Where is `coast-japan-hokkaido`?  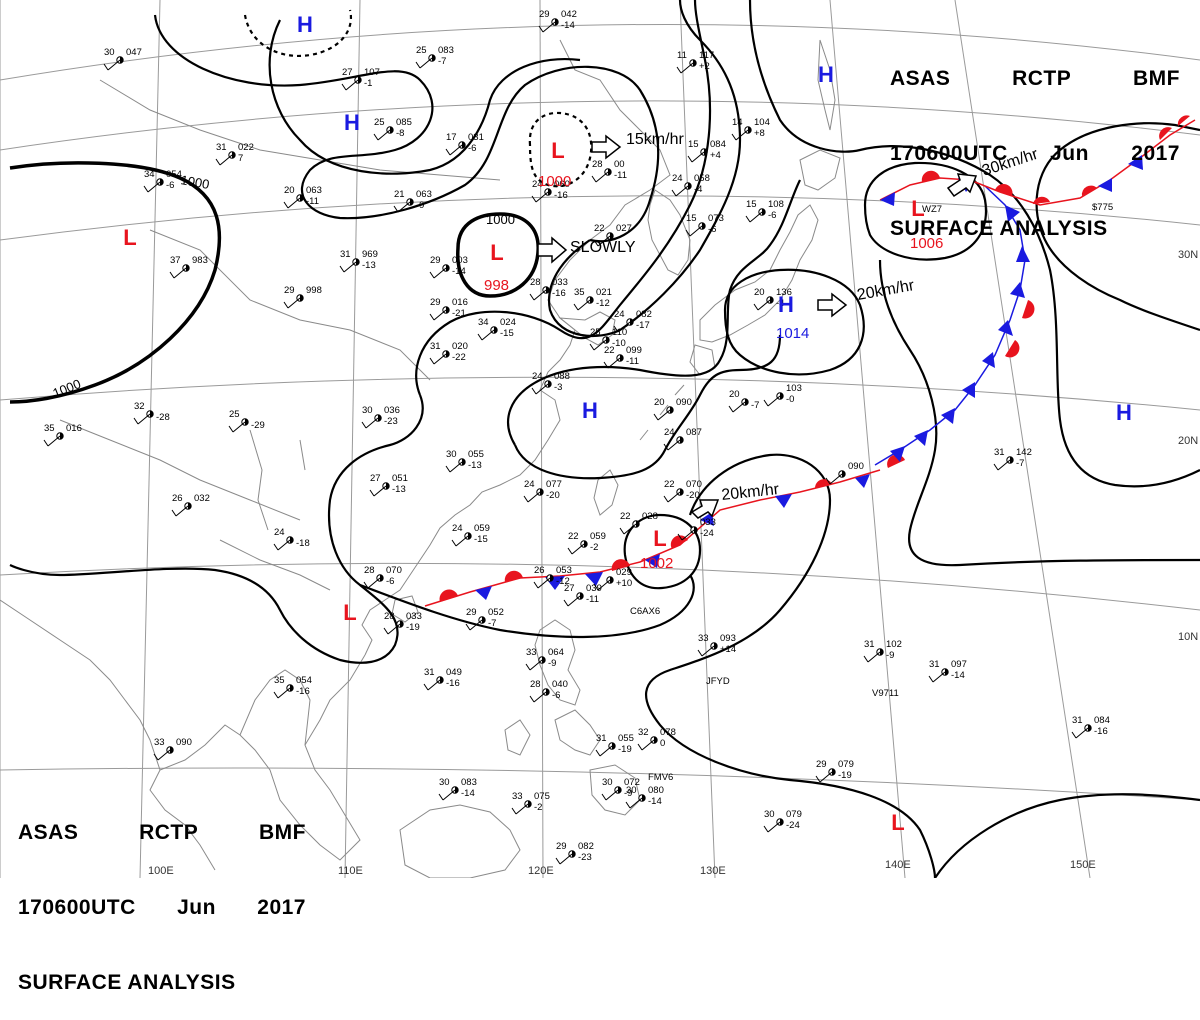 coast-japan-hokkaido is located at coordinates (820, 170).